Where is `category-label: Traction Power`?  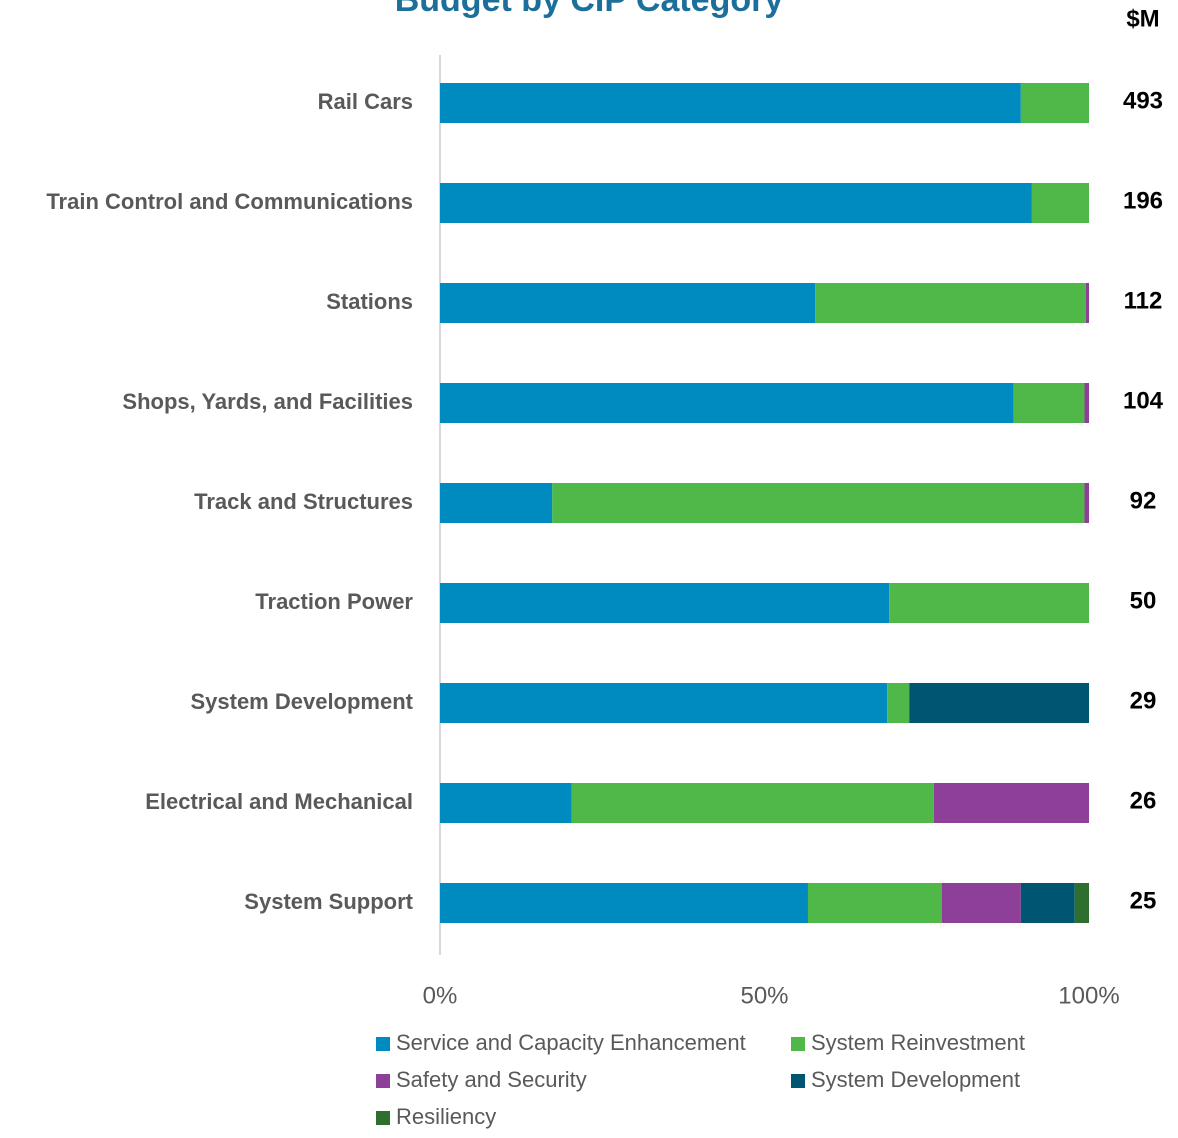
category-label: Traction Power is located at coordinates (334, 601).